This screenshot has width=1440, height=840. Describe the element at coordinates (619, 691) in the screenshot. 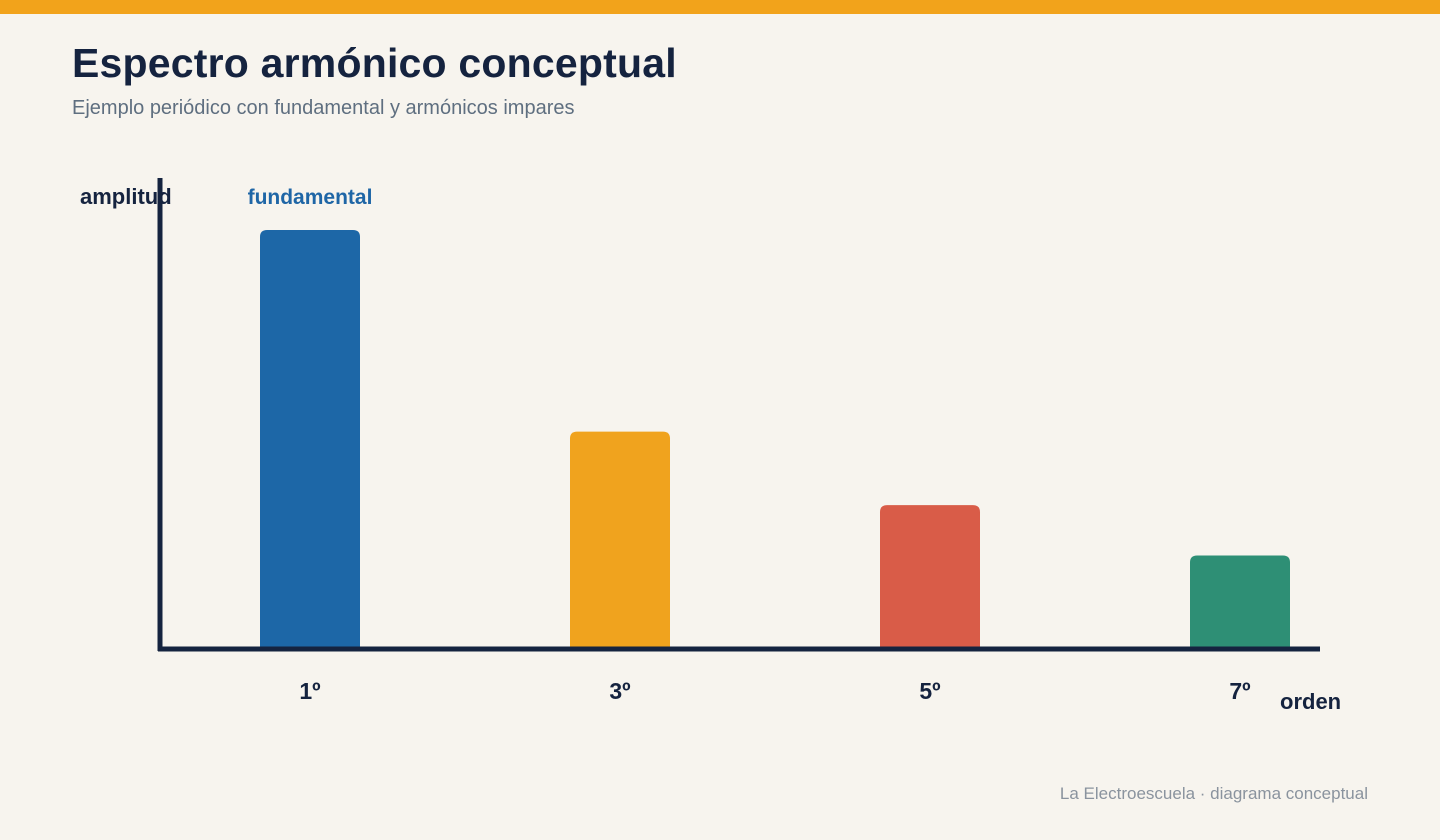

I see `tick-label-3: 3º` at that location.